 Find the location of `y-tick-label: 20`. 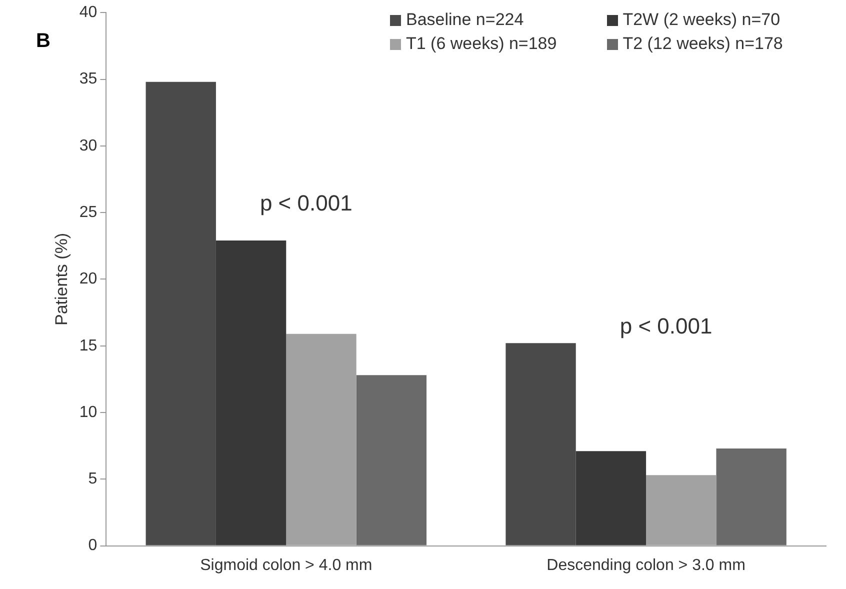

y-tick-label: 20 is located at coordinates (88, 279).